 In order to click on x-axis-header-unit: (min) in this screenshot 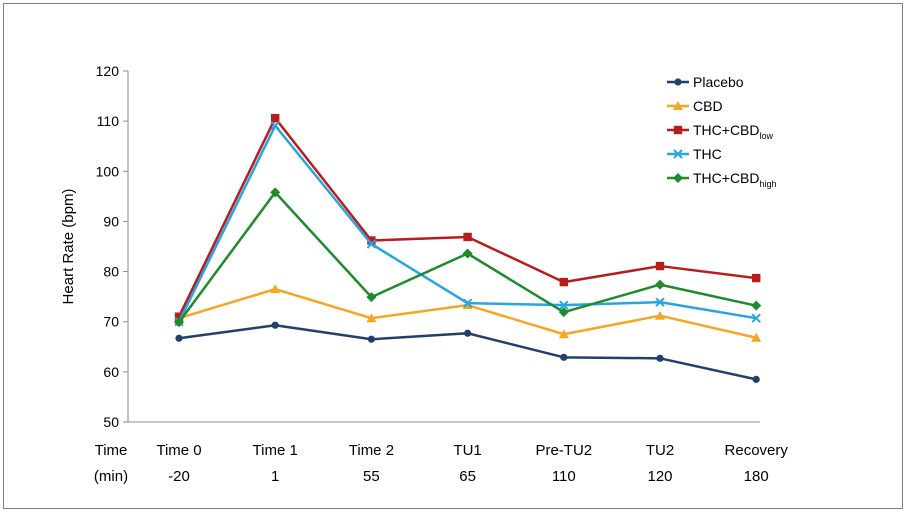, I will do `click(111, 476)`.